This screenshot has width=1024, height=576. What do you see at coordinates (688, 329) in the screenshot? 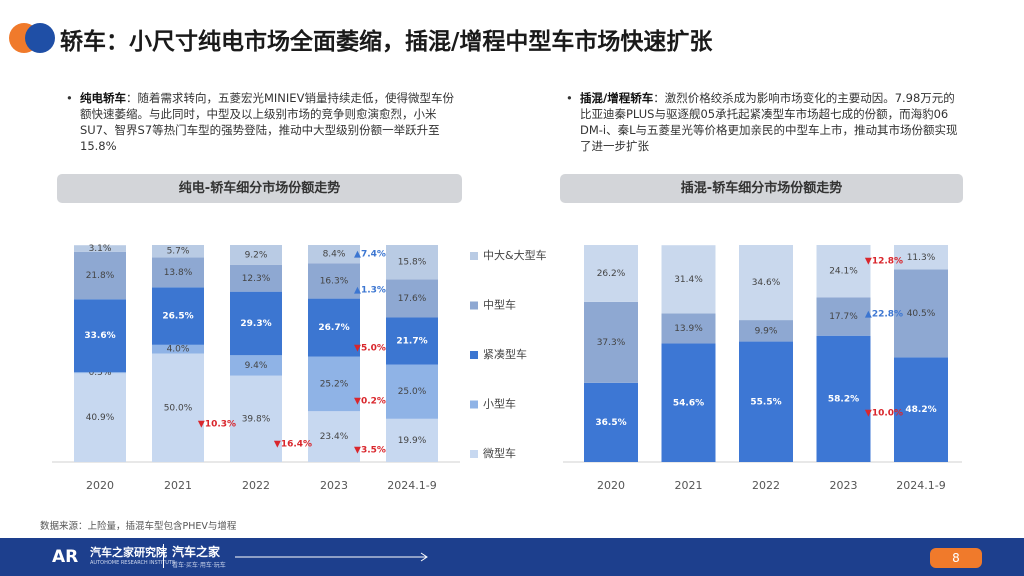
I see `data-label: 13.9%` at bounding box center [688, 329].